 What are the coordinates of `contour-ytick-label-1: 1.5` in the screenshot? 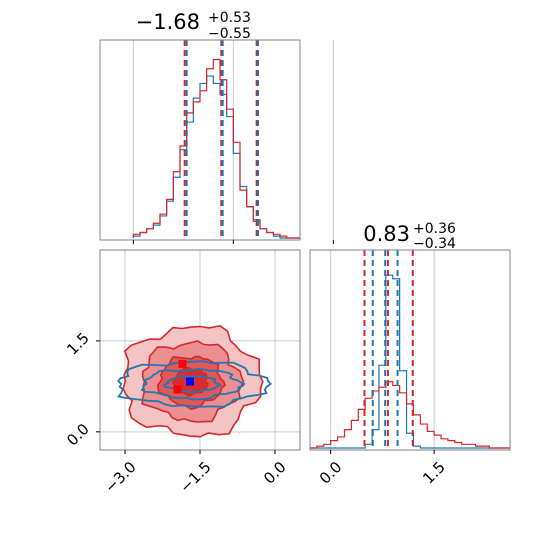 It's located at (78, 344).